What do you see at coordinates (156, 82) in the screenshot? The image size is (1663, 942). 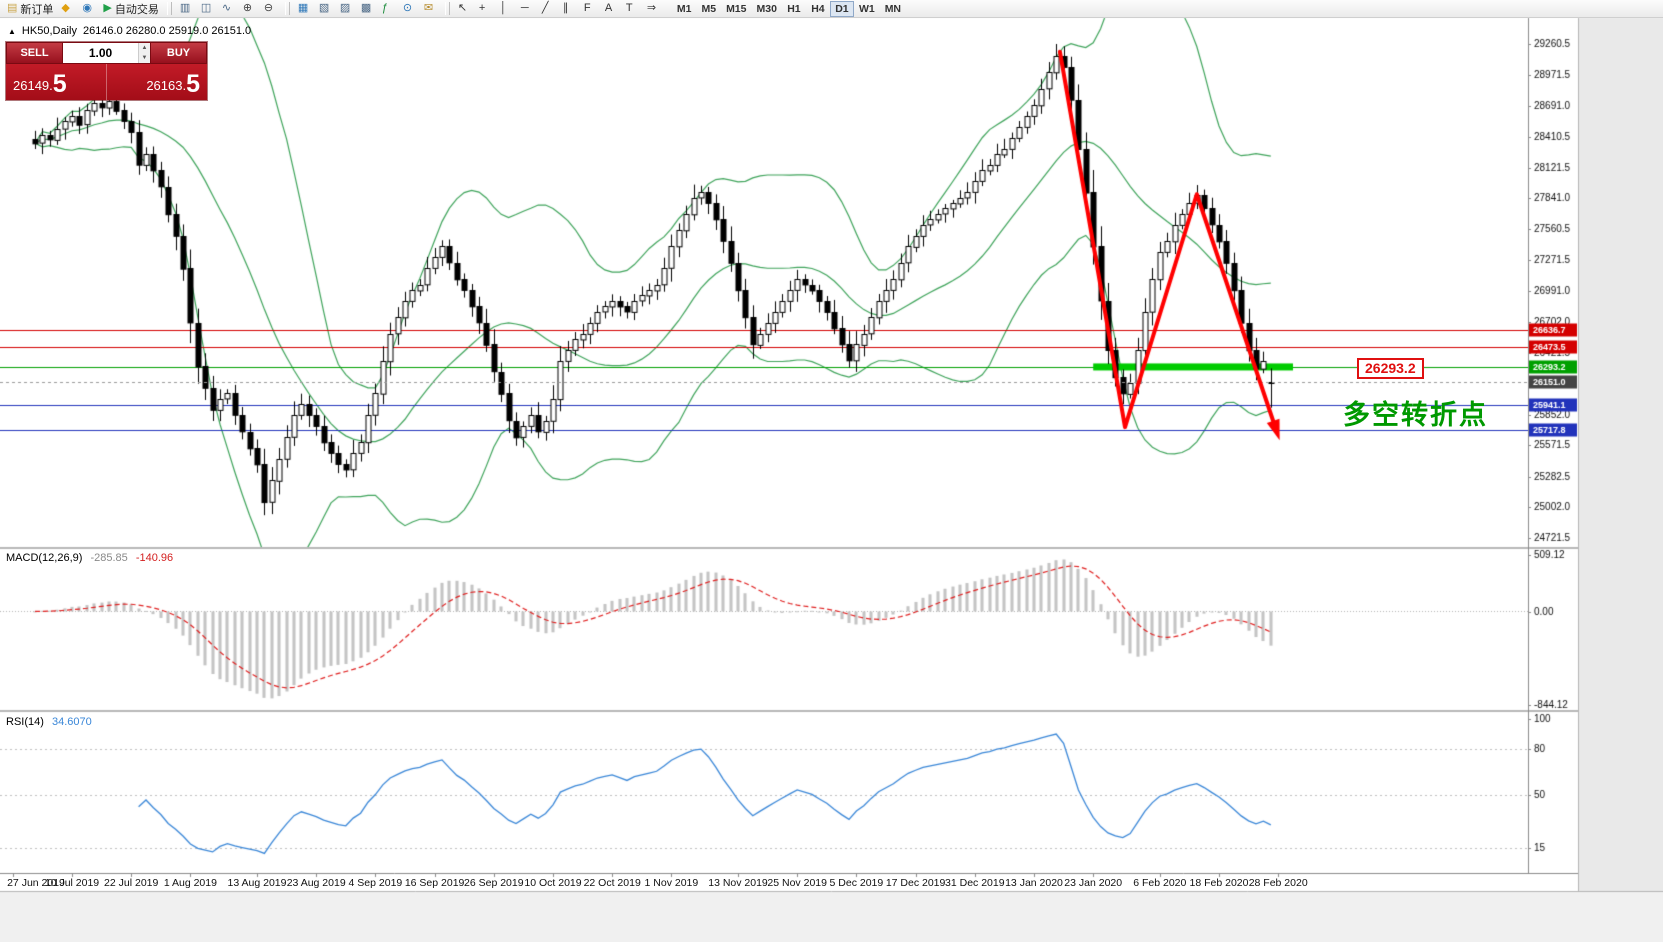 I see `ask-price: 26163. 5` at bounding box center [156, 82].